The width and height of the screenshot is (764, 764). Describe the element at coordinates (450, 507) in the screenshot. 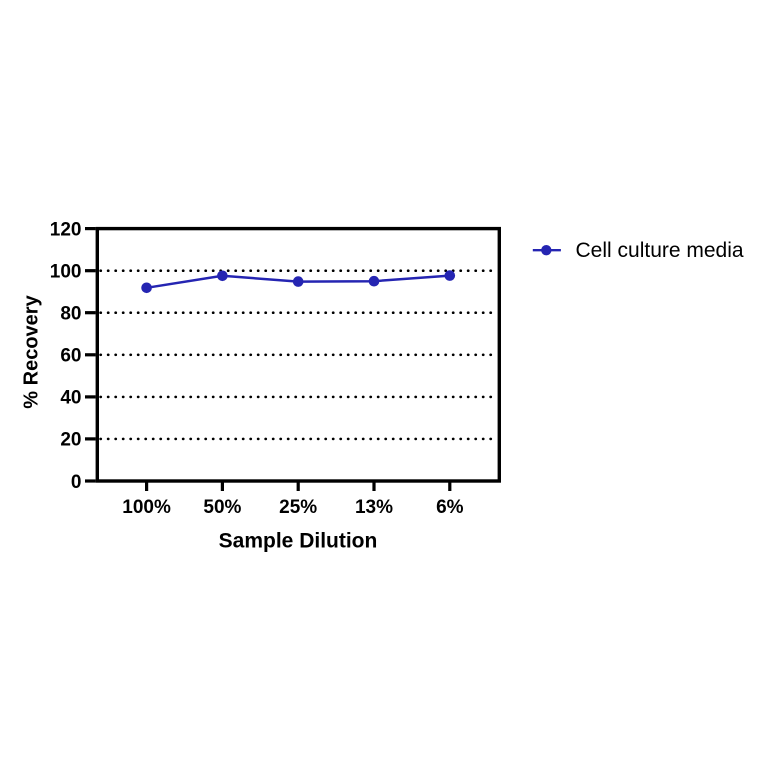

I see `svg-text: 6%` at that location.